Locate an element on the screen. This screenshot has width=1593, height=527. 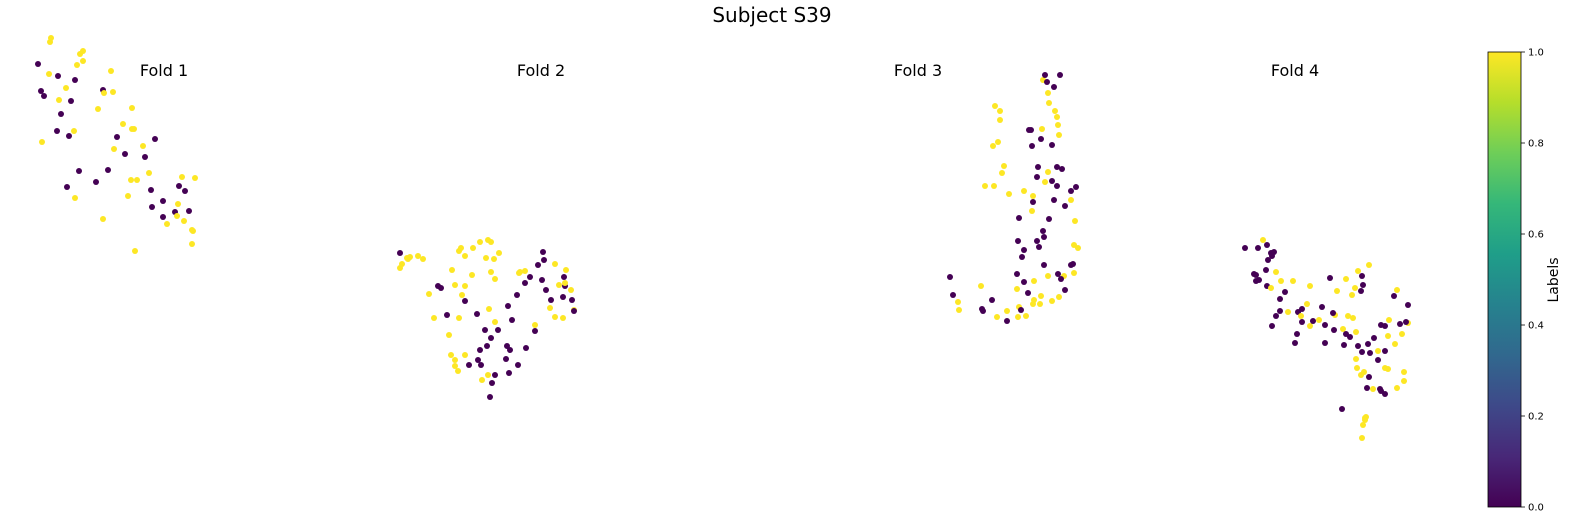
fold-2-scatter is located at coordinates (487, 318).